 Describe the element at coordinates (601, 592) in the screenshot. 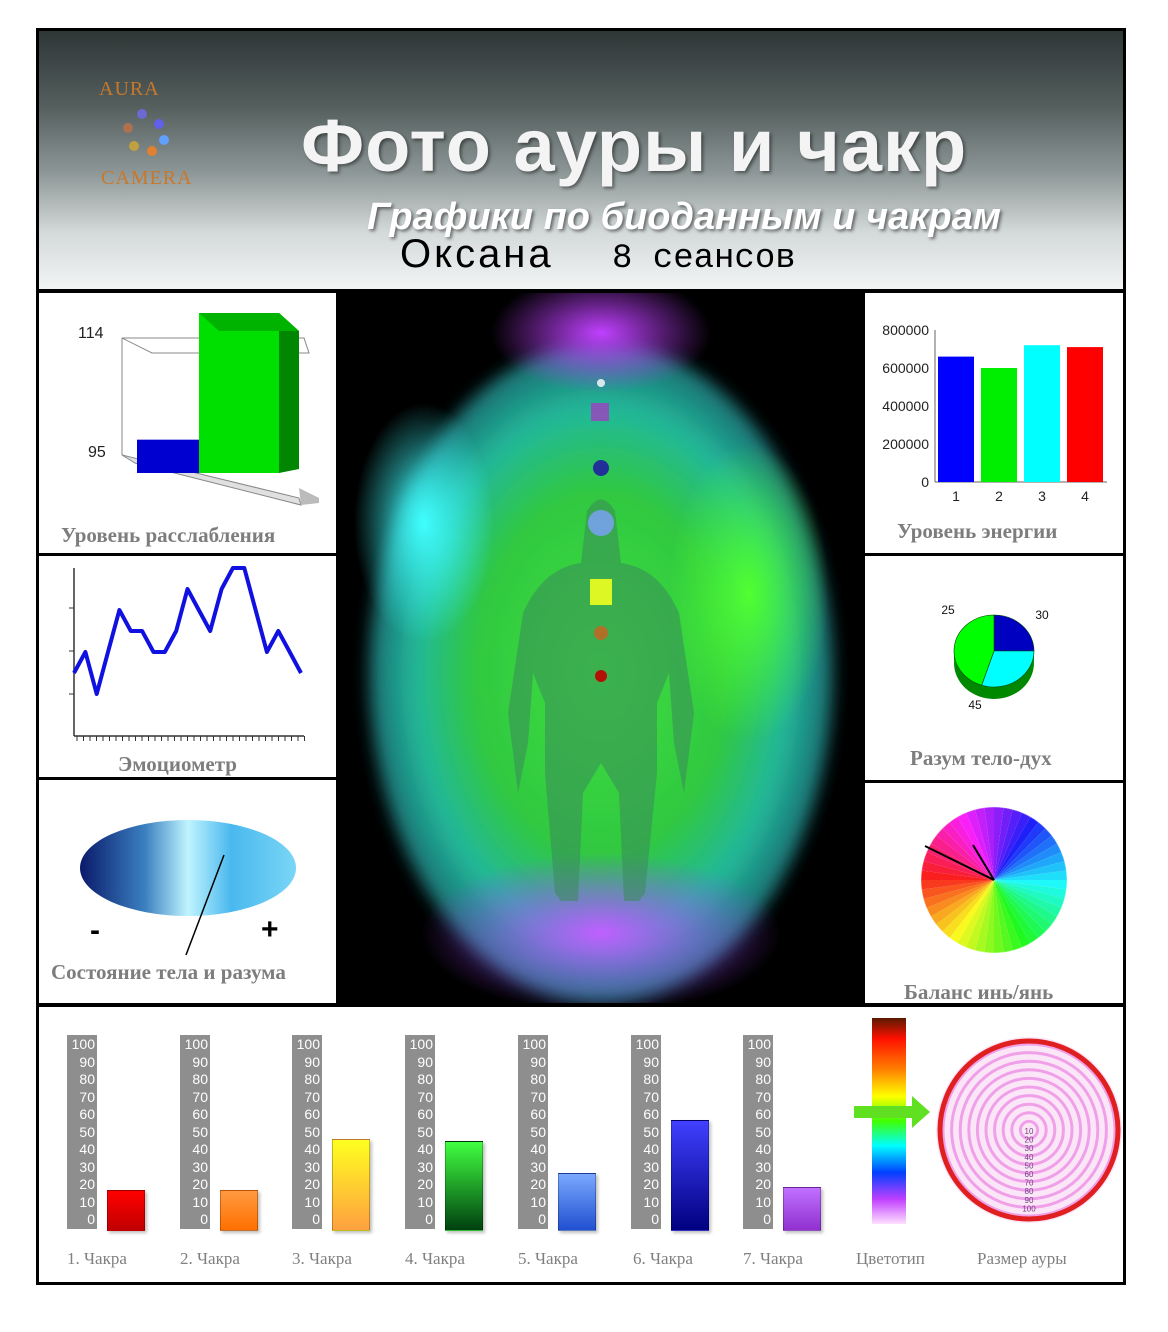

I see `chakra-3-icon` at that location.